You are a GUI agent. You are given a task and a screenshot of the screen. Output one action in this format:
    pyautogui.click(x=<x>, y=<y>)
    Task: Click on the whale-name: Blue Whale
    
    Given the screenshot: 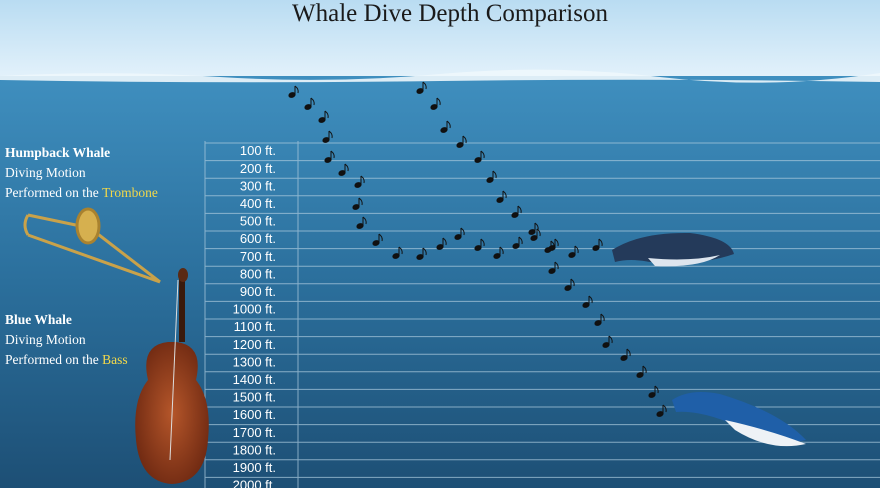 What is the action you would take?
    pyautogui.click(x=38, y=319)
    